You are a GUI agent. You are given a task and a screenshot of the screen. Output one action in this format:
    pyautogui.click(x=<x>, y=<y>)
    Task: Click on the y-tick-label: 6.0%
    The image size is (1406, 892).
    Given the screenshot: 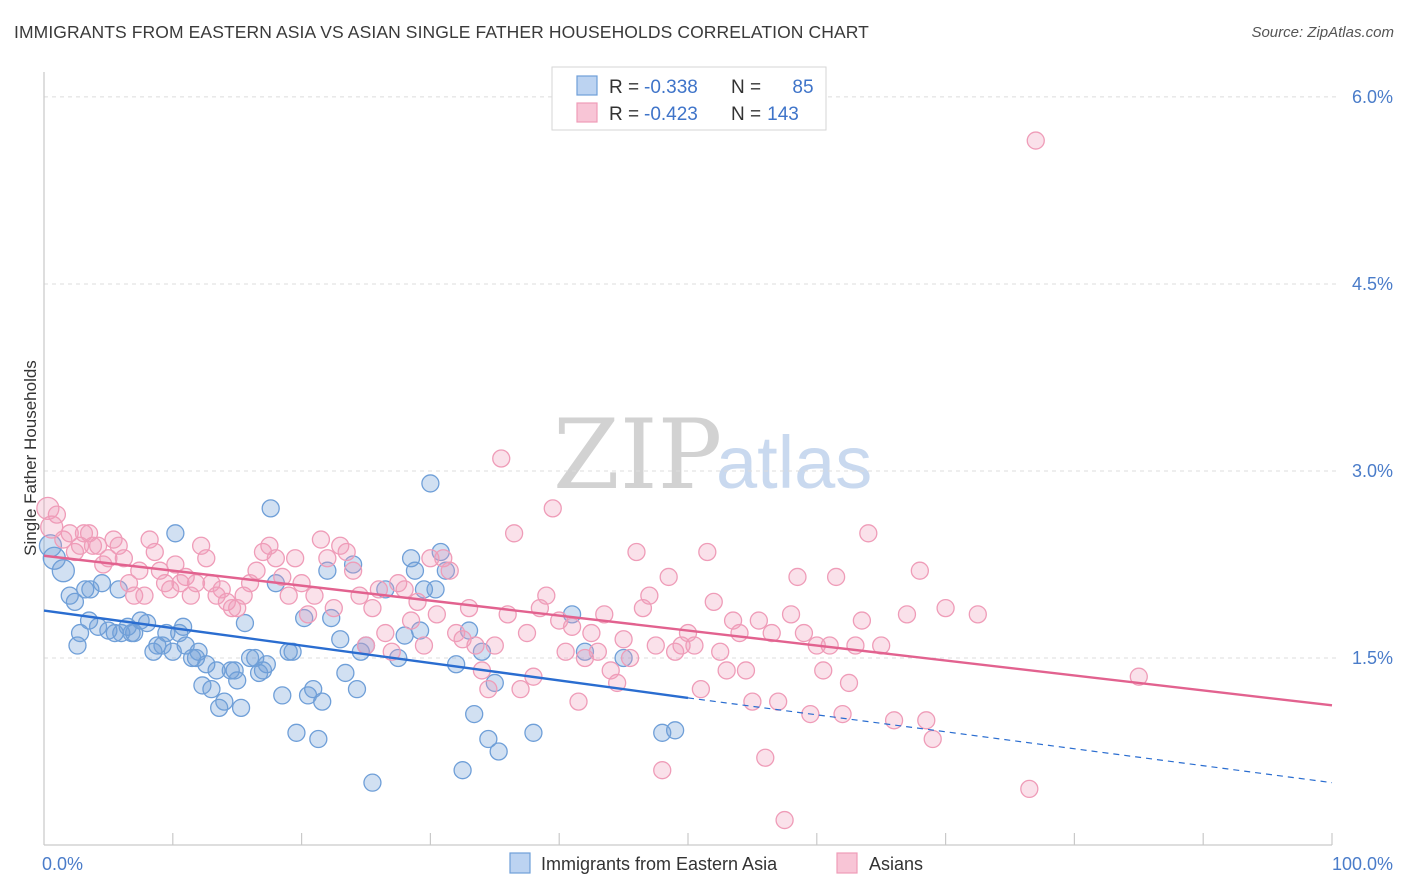 What is the action you would take?
    pyautogui.click(x=1372, y=97)
    